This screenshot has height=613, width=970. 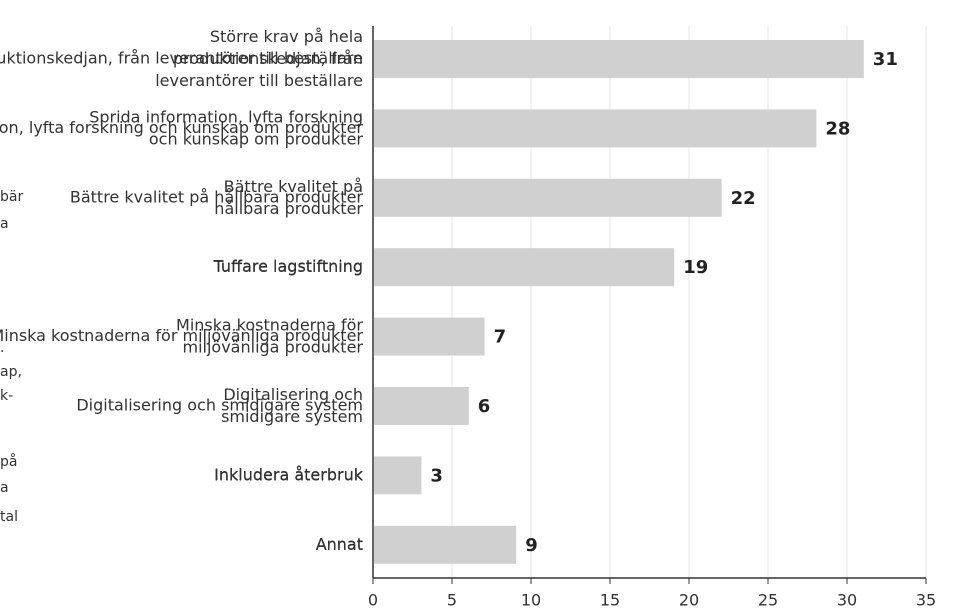 I want to click on x-tick-label: 5, so click(x=452, y=600).